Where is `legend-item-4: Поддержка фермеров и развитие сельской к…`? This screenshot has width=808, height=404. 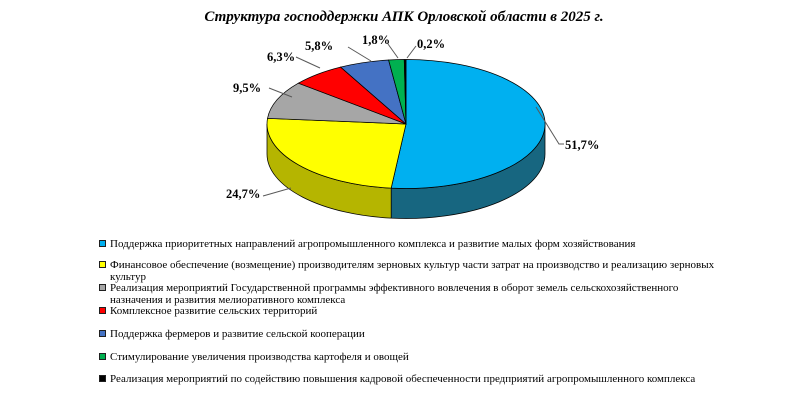
legend-item-4: Поддержка фермеров и развитие сельской к… is located at coordinates (411, 334).